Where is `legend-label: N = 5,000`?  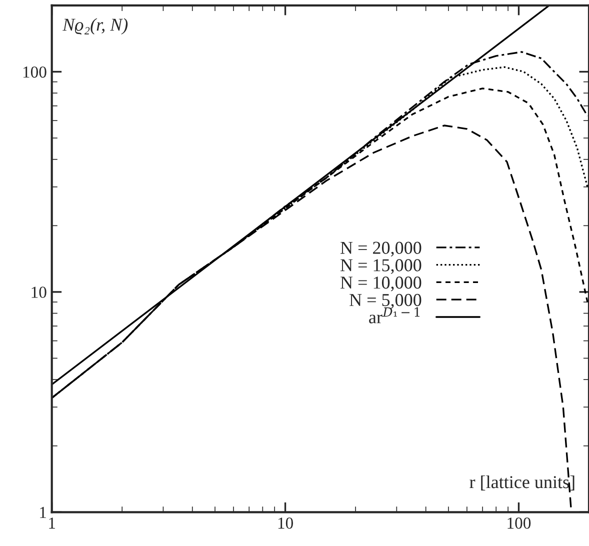
legend-label: N = 5,000 is located at coordinates (386, 301).